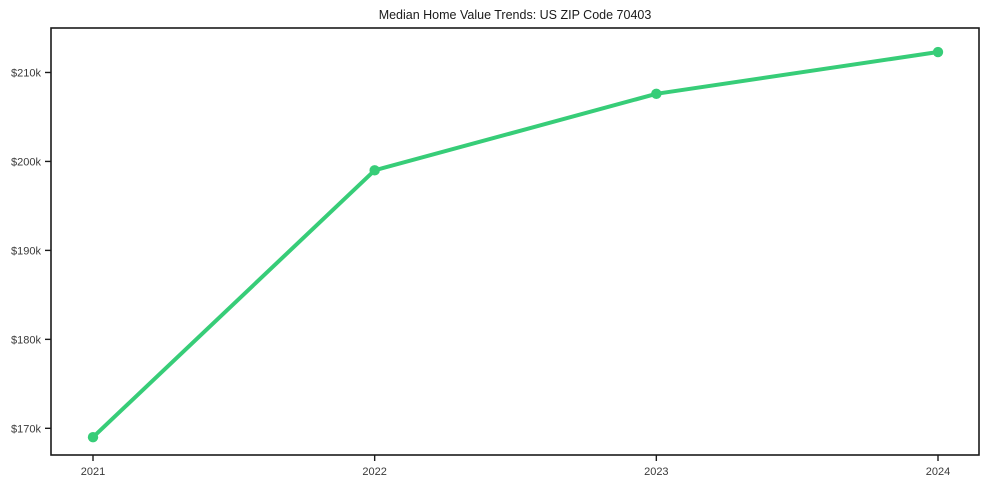 This screenshot has height=490, width=990. Describe the element at coordinates (656, 472) in the screenshot. I see `x-tick-label: 2023` at that location.